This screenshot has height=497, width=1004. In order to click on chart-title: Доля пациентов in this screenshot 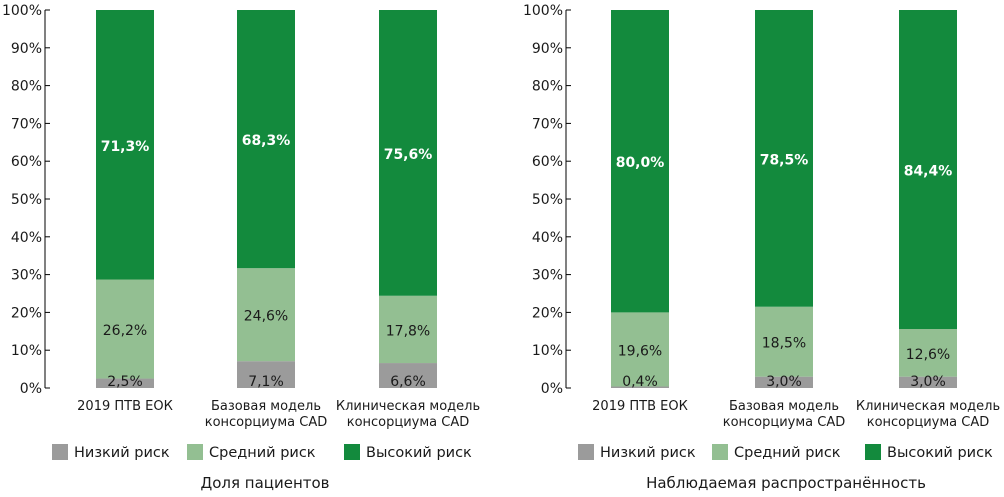, I will do `click(264, 483)`.